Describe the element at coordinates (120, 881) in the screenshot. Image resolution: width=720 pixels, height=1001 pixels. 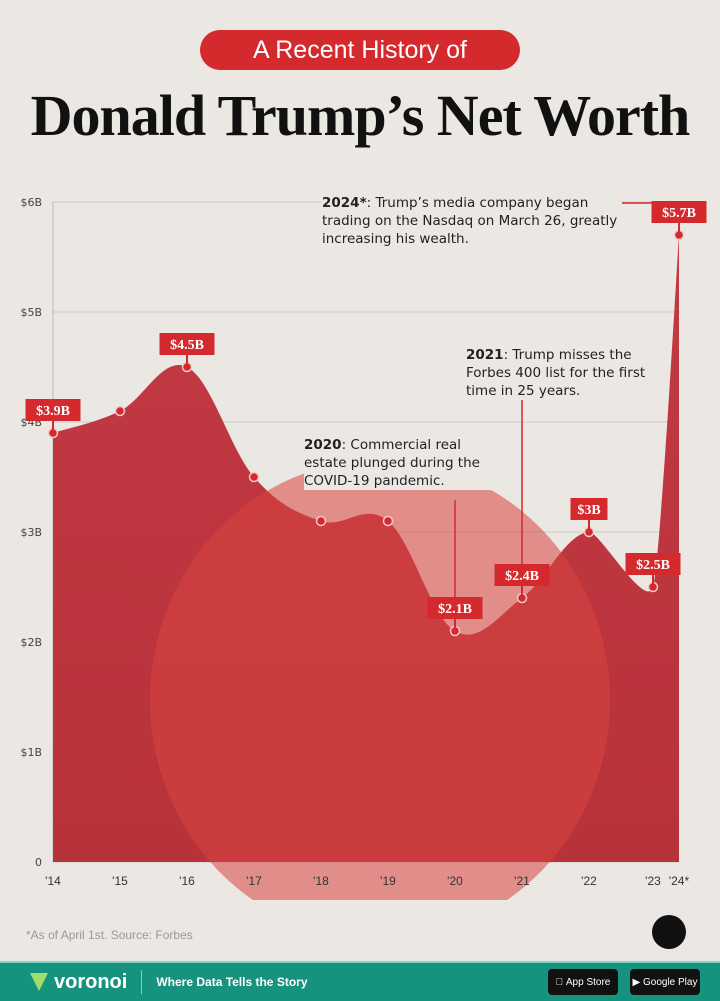
I see `x-tick-label: '15` at that location.